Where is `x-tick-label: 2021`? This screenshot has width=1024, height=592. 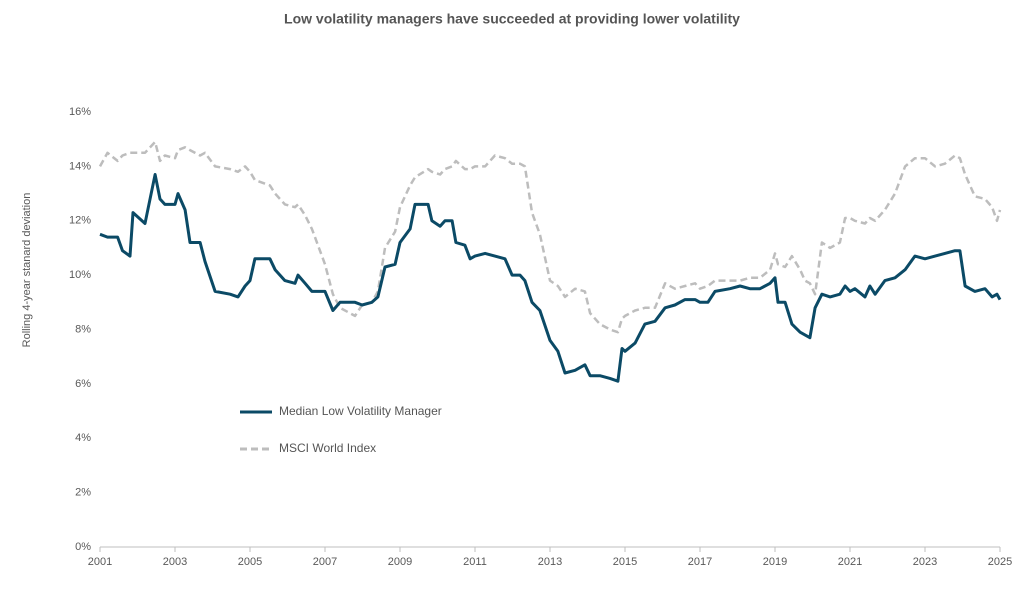 x-tick-label: 2021 is located at coordinates (850, 562).